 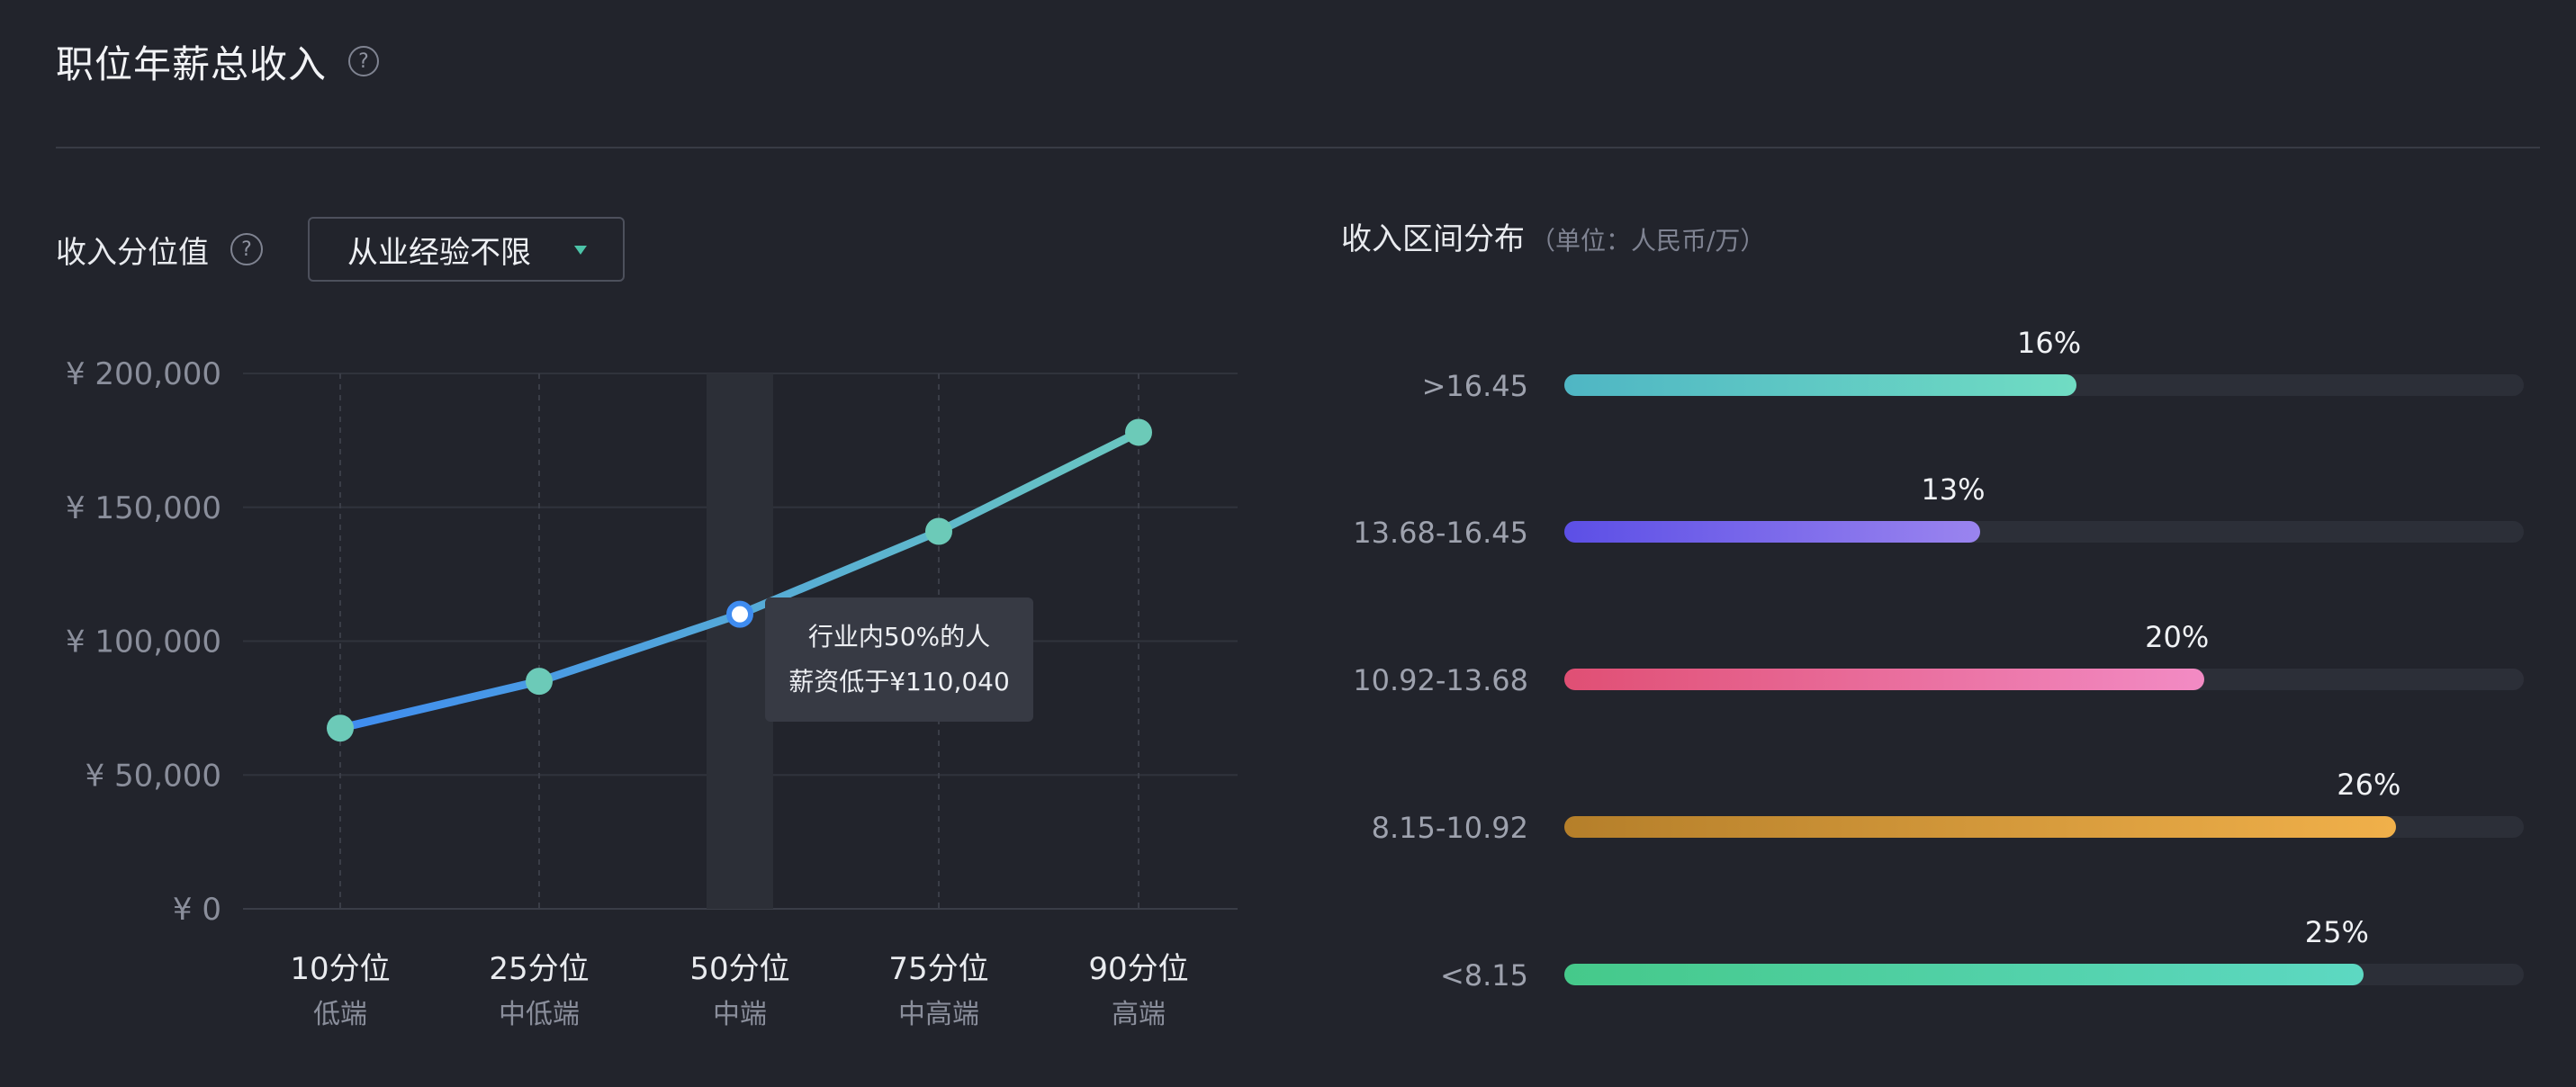 What do you see at coordinates (1483, 976) in the screenshot?
I see `bar-category-label: <8.15` at bounding box center [1483, 976].